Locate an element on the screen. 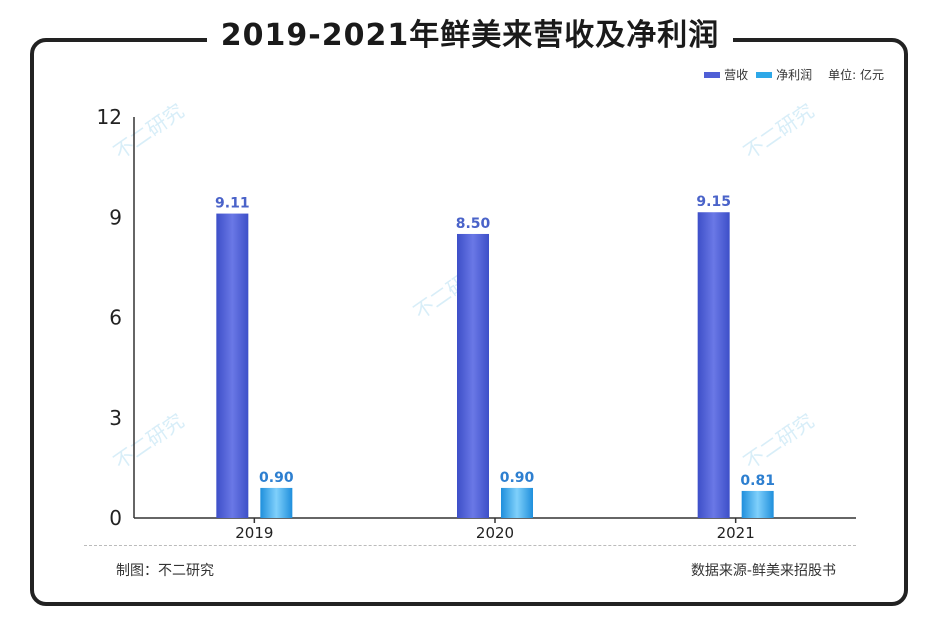 The width and height of the screenshot is (940, 644). data-label-profit: 0.81 is located at coordinates (757, 481).